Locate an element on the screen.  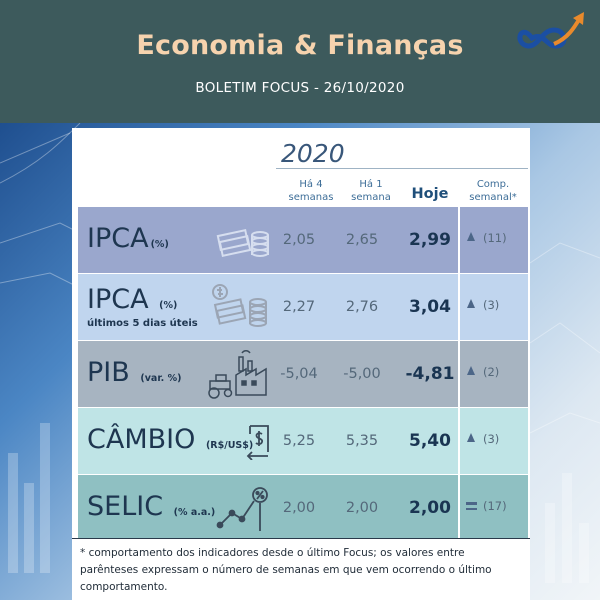
money-coins-icon is located at coordinates (244, 241).